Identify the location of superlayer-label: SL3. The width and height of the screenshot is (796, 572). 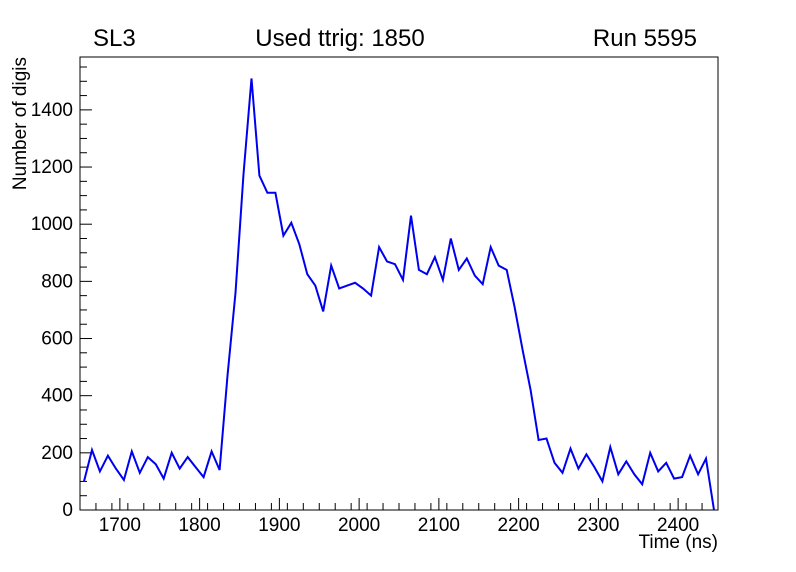
(114, 38).